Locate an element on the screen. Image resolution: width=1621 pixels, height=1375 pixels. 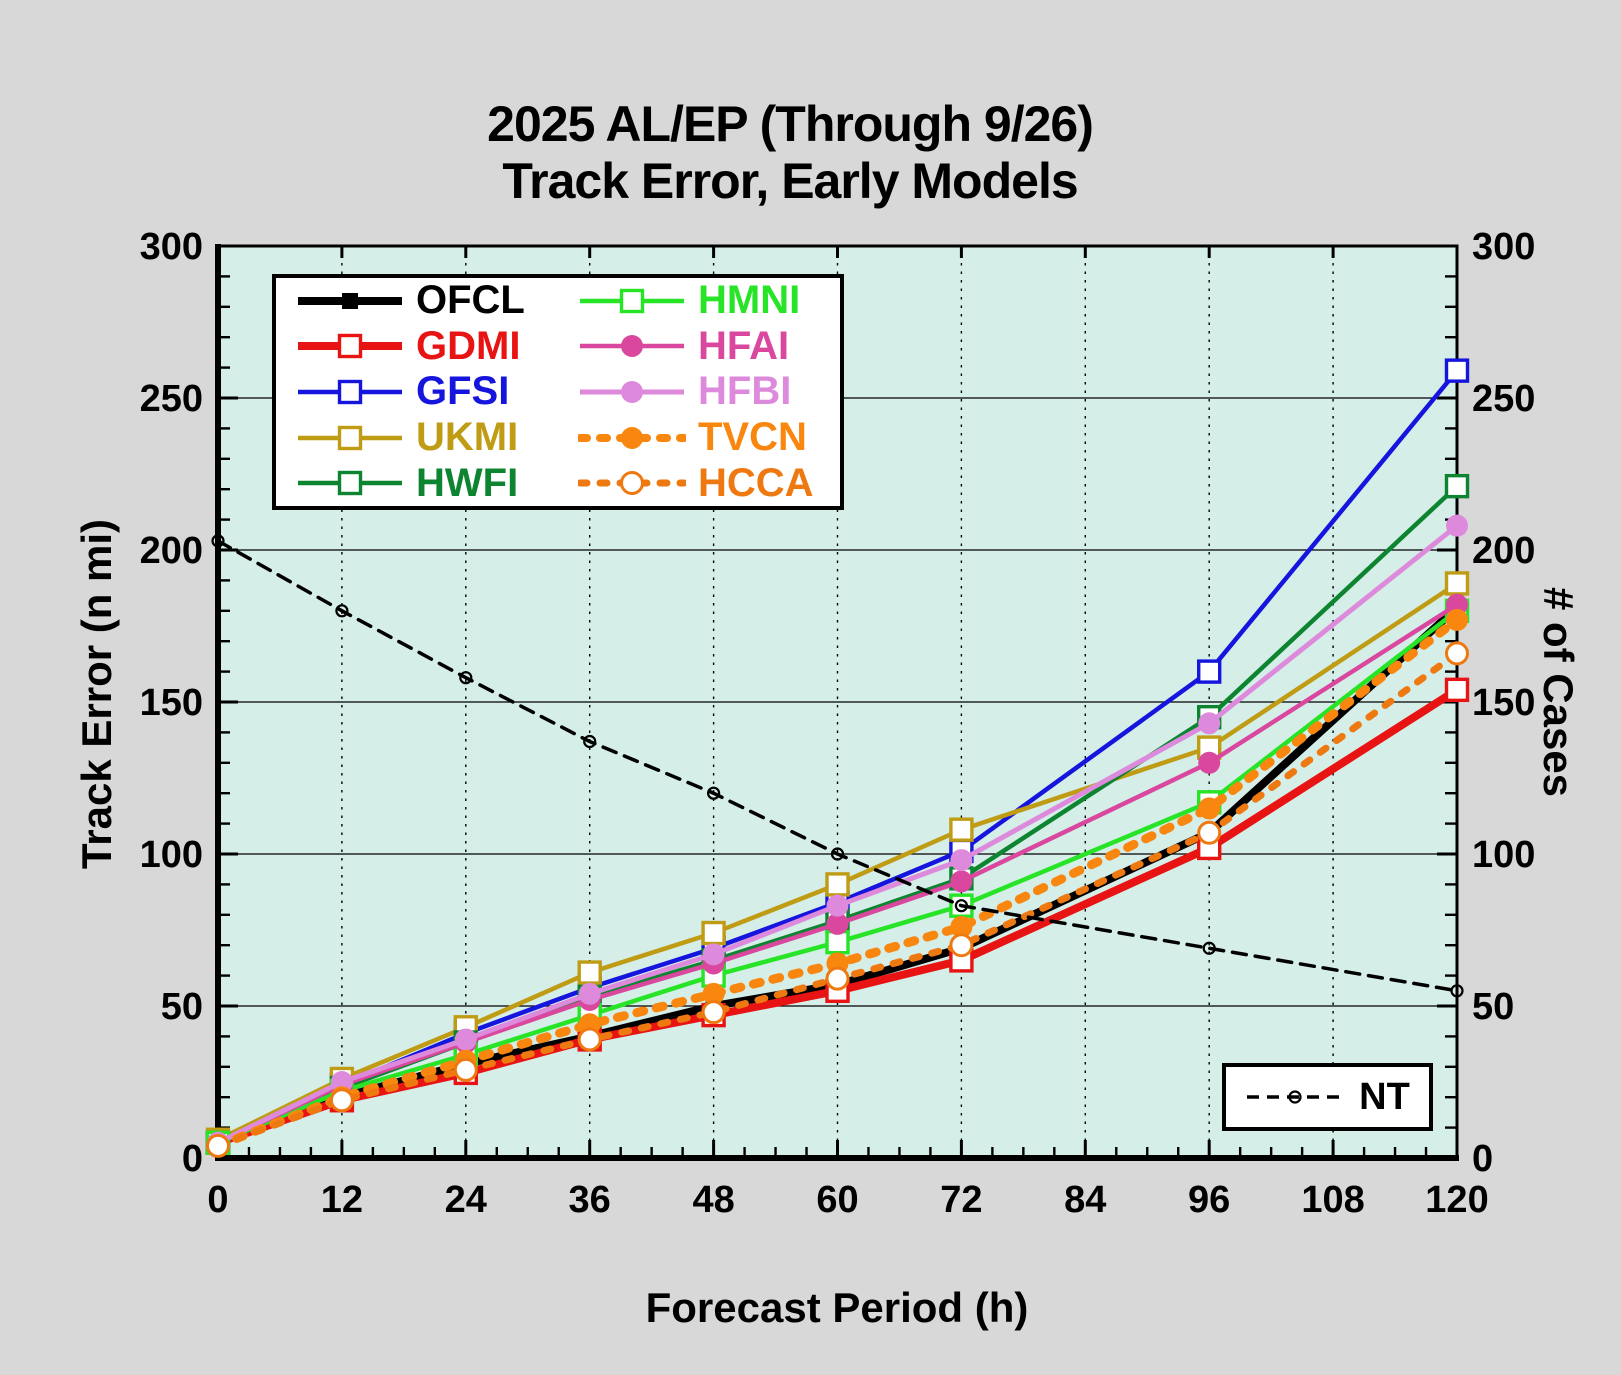
legend-item-UKMI: UKMI is located at coordinates (417, 438).